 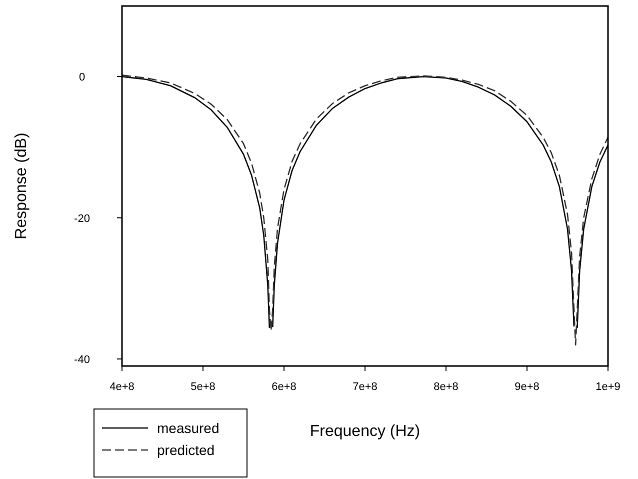 I want to click on x-tick-label: 9e+8, so click(x=527, y=387).